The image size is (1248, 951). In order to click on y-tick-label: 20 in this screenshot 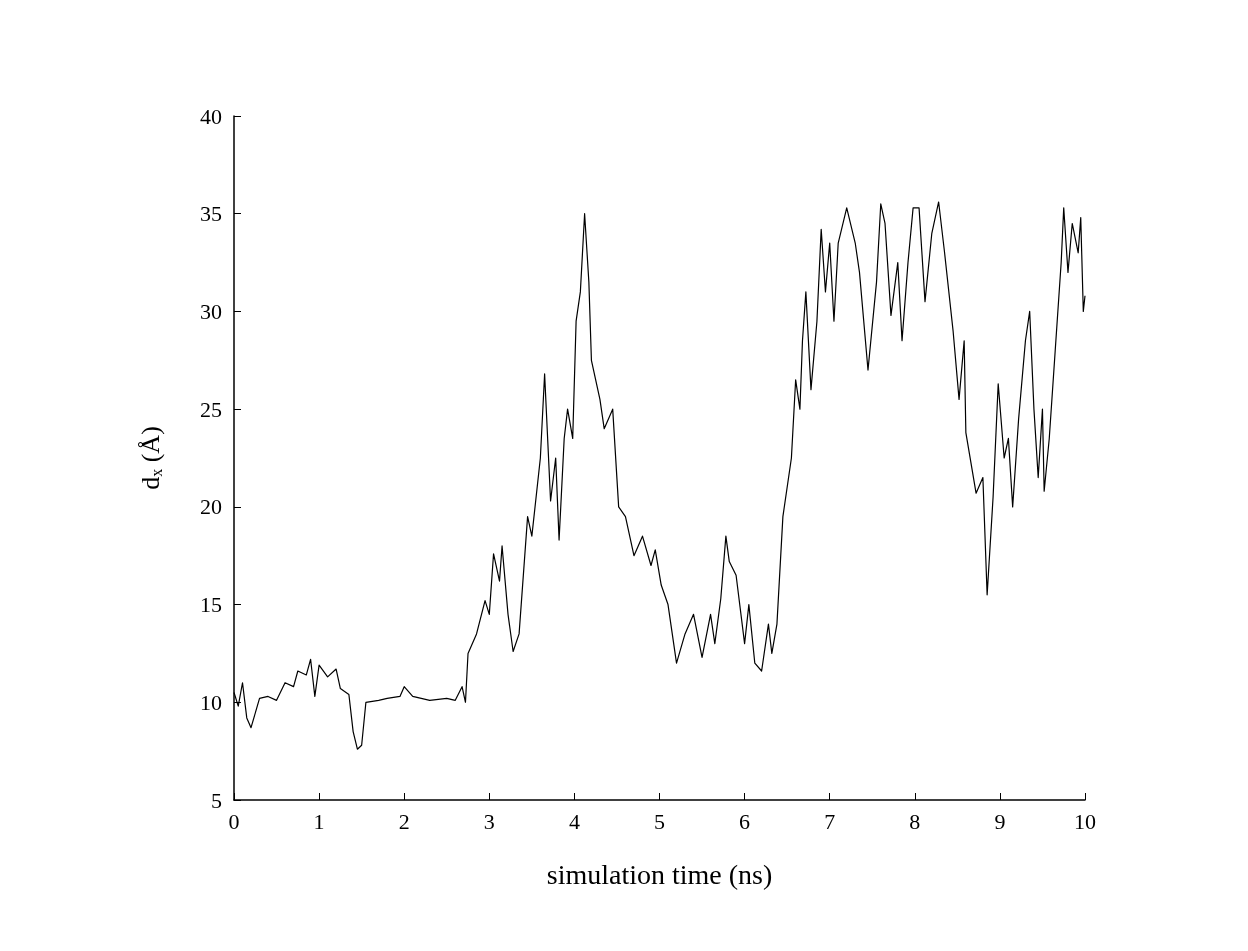, I will do `click(211, 507)`.